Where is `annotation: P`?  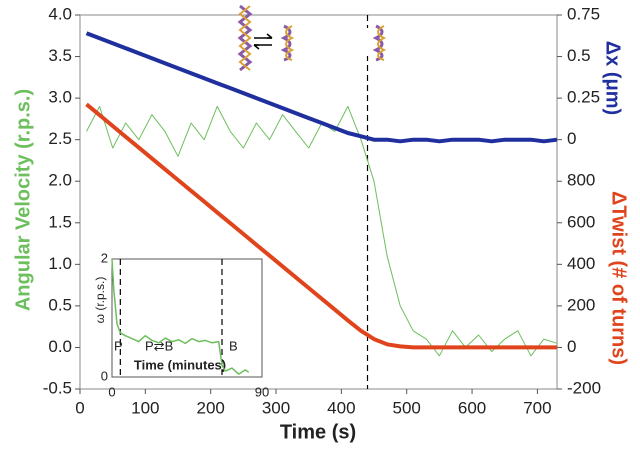 annotation: P is located at coordinates (118, 345).